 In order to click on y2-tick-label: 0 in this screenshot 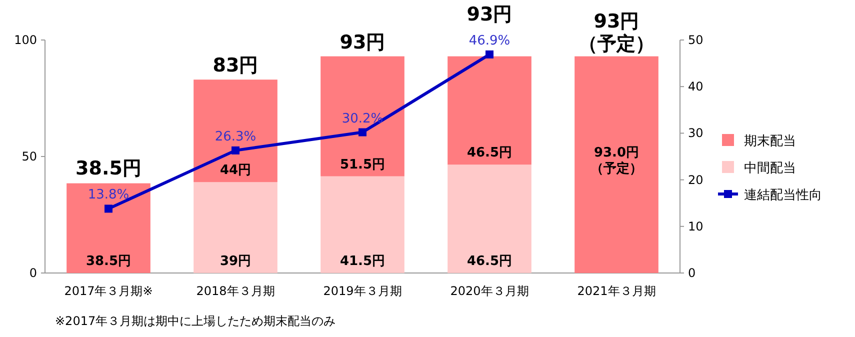, I will do `click(692, 273)`.